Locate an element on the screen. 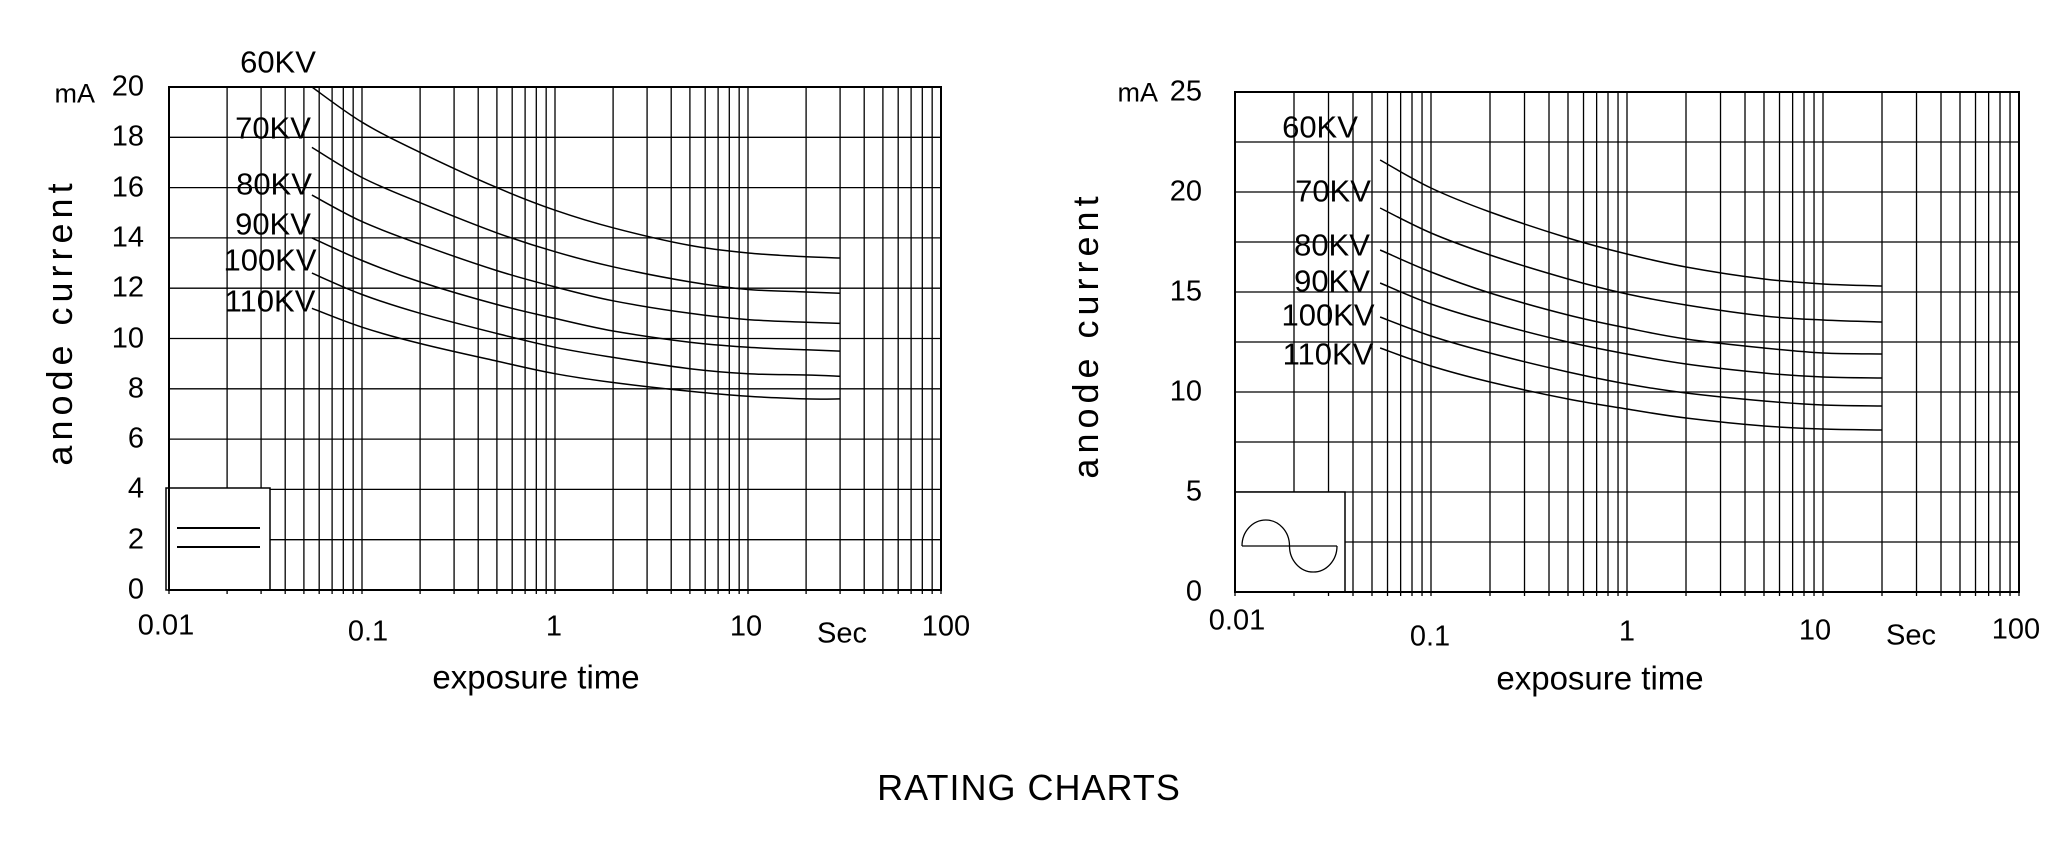 Image resolution: width=2048 pixels, height=861 pixels. y-tick-label-18: 18 is located at coordinates (127, 136).